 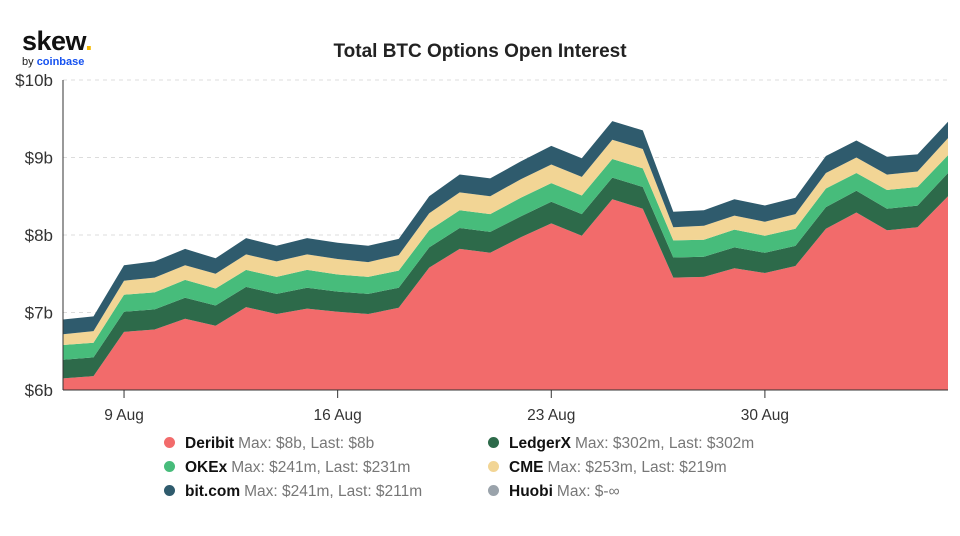 I want to click on legend-stats: Max: $8b, Last: $8b, so click(x=306, y=443).